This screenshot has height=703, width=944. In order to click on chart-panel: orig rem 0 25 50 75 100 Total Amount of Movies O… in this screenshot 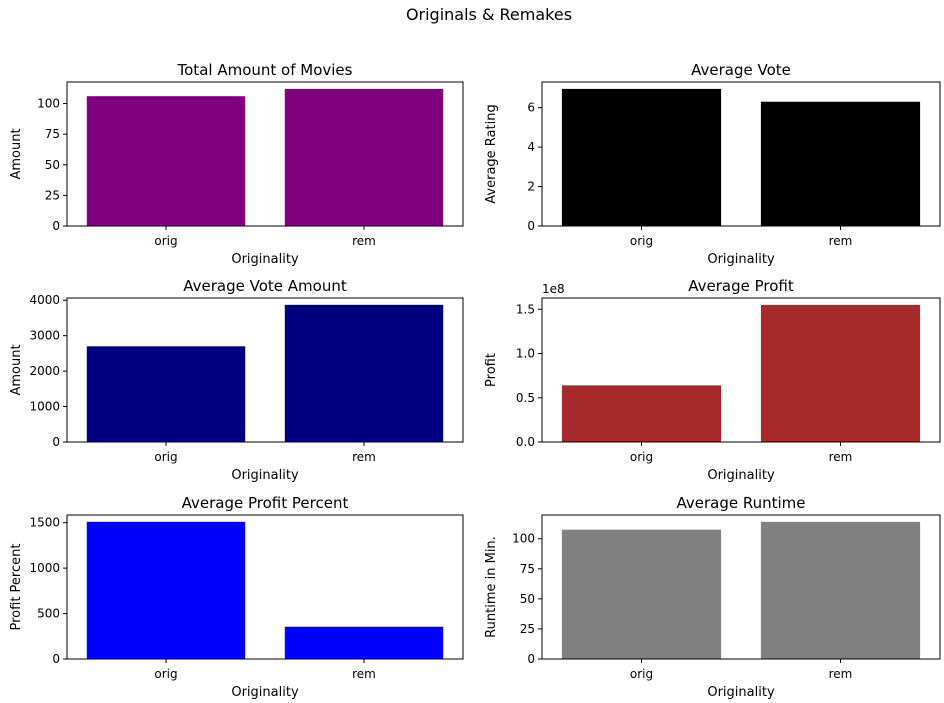, I will do `click(236, 164)`.